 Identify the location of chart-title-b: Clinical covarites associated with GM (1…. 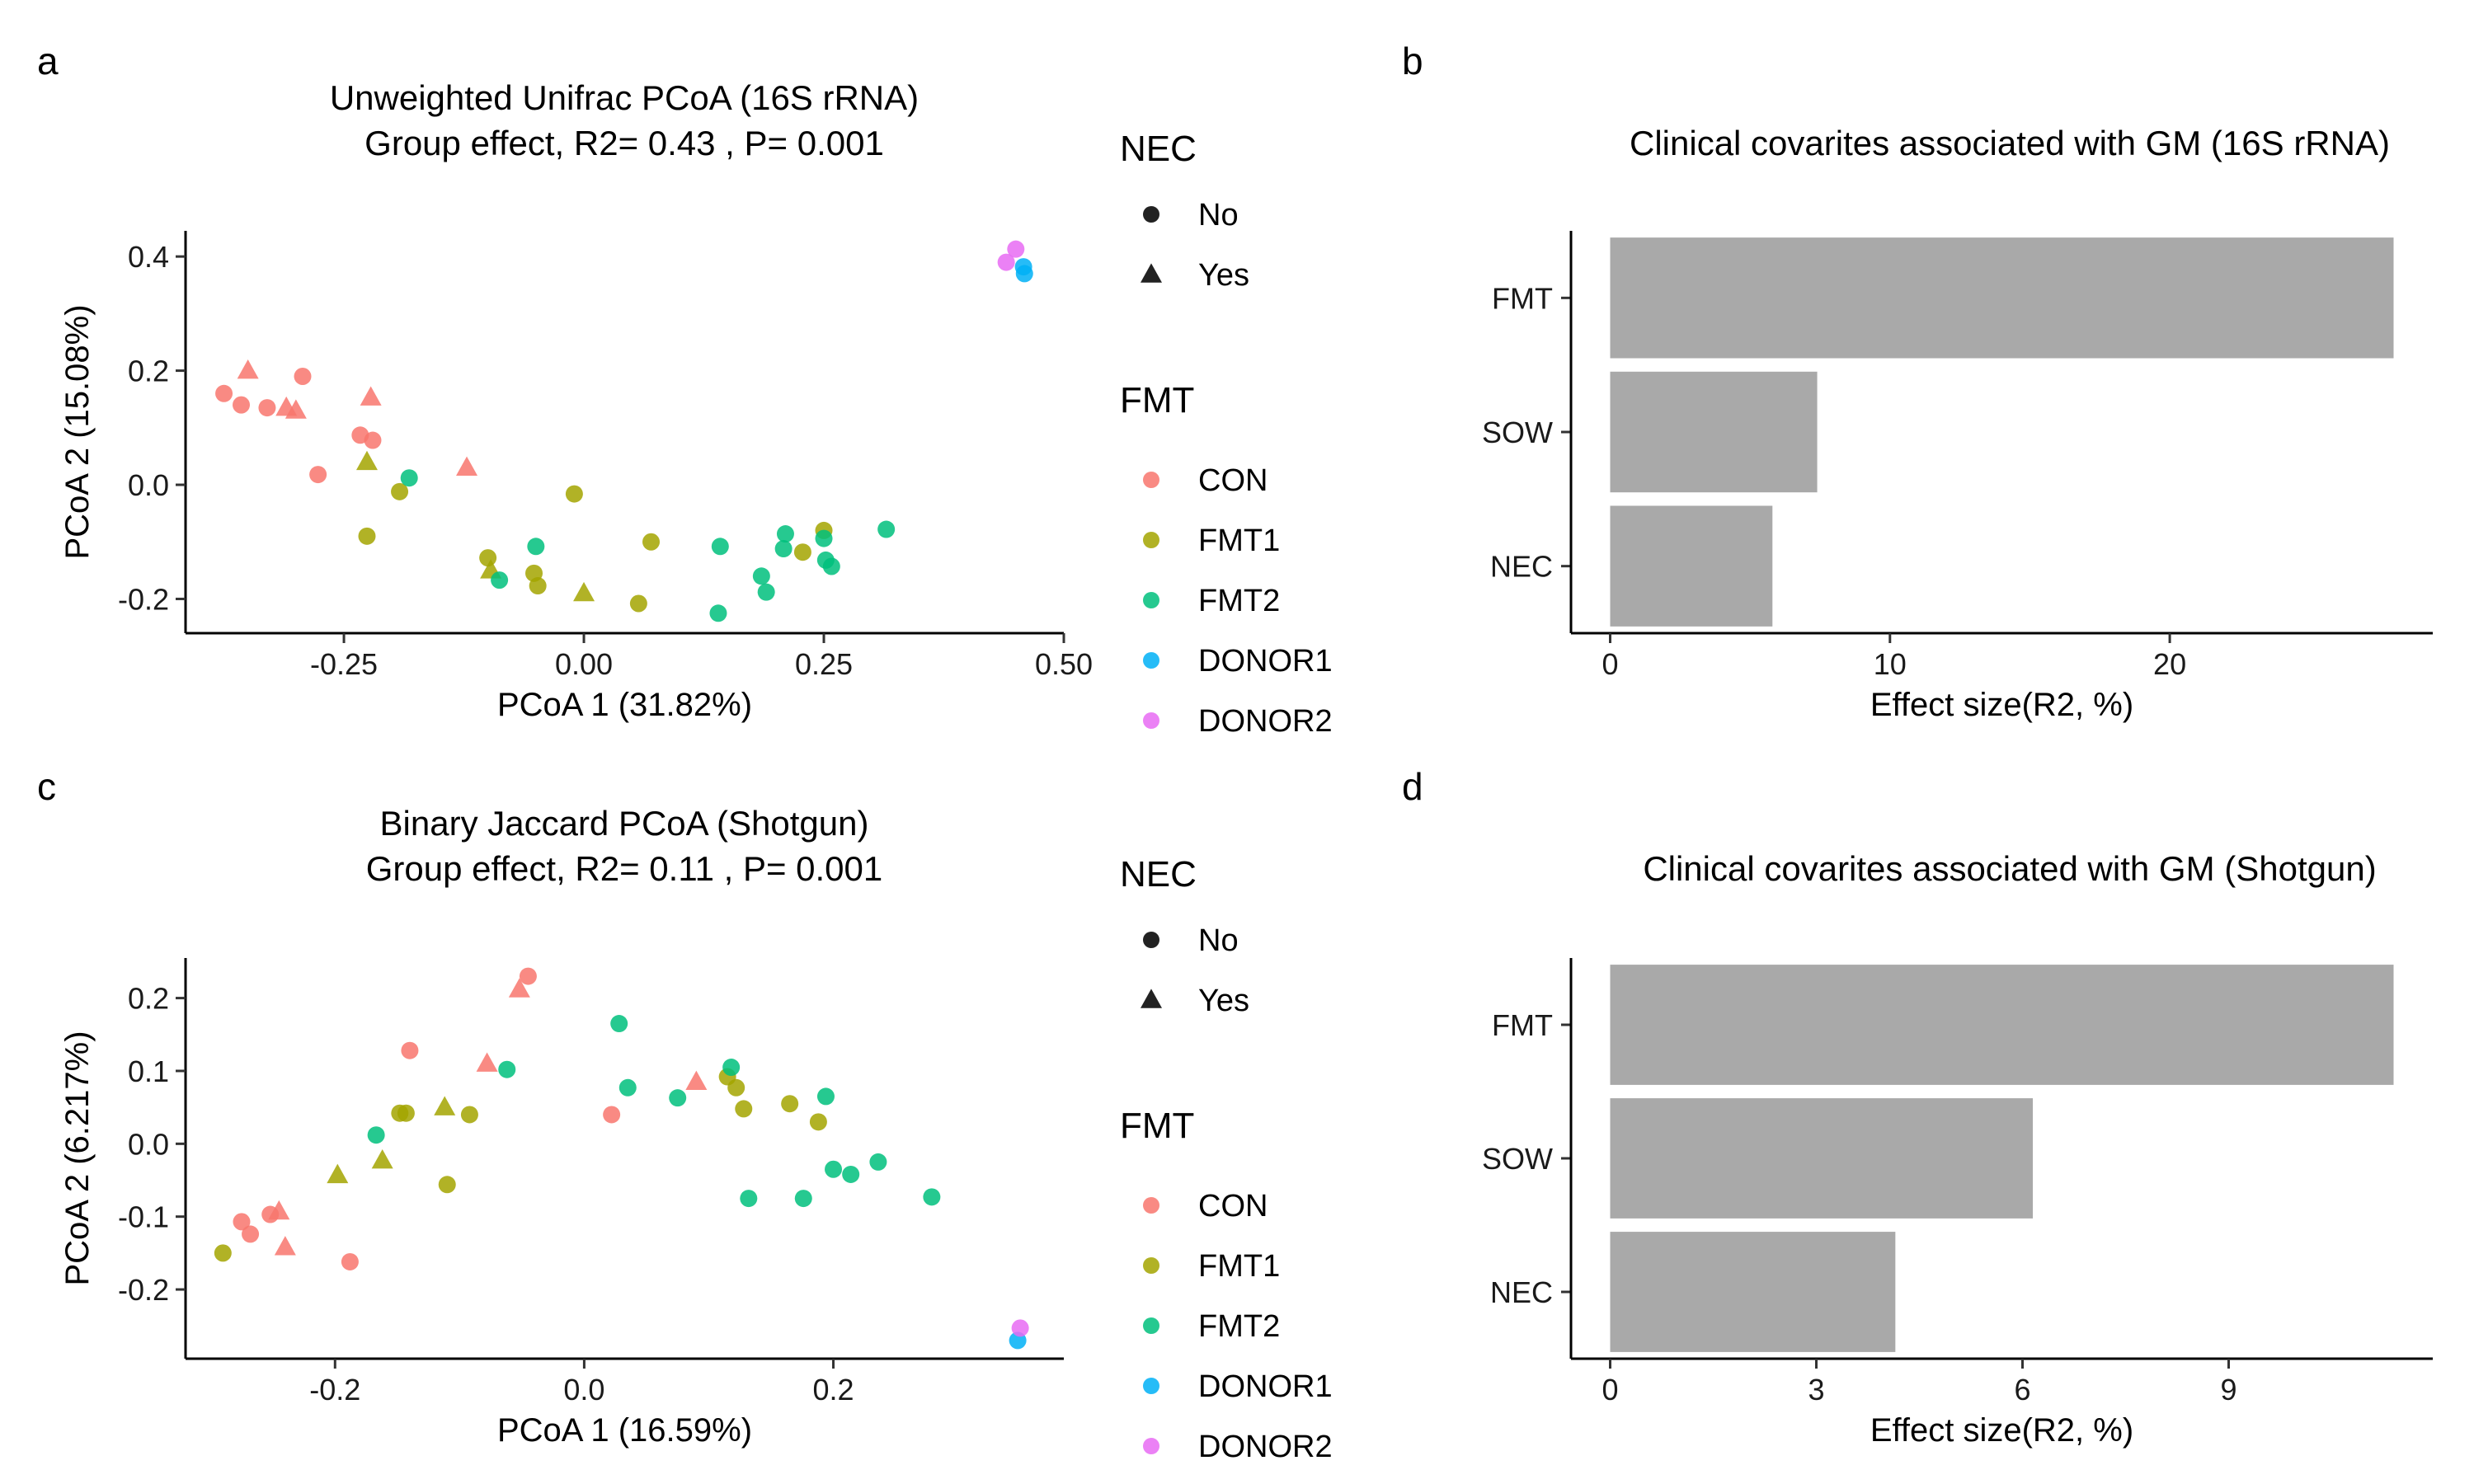
(2010, 143).